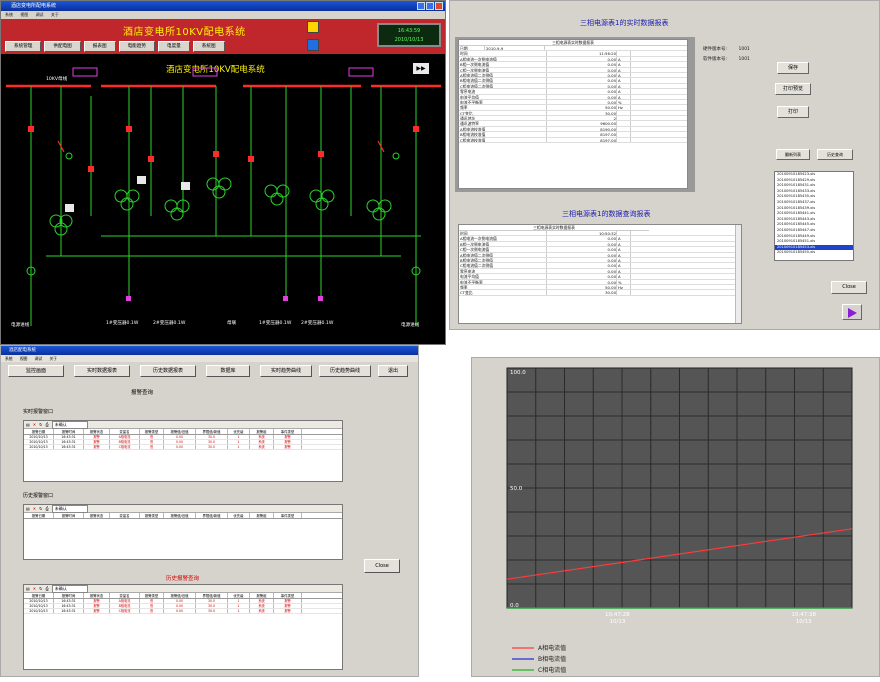 This screenshot has height=682, width=880. What do you see at coordinates (796, 241) in the screenshot?
I see `file-list-item: 20100910185451.xls` at bounding box center [796, 241].